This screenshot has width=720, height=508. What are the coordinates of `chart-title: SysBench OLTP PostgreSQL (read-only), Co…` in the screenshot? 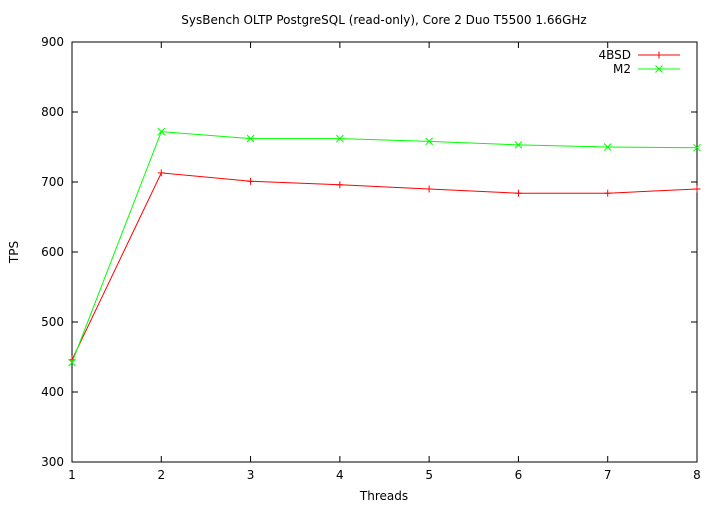 It's located at (383, 20).